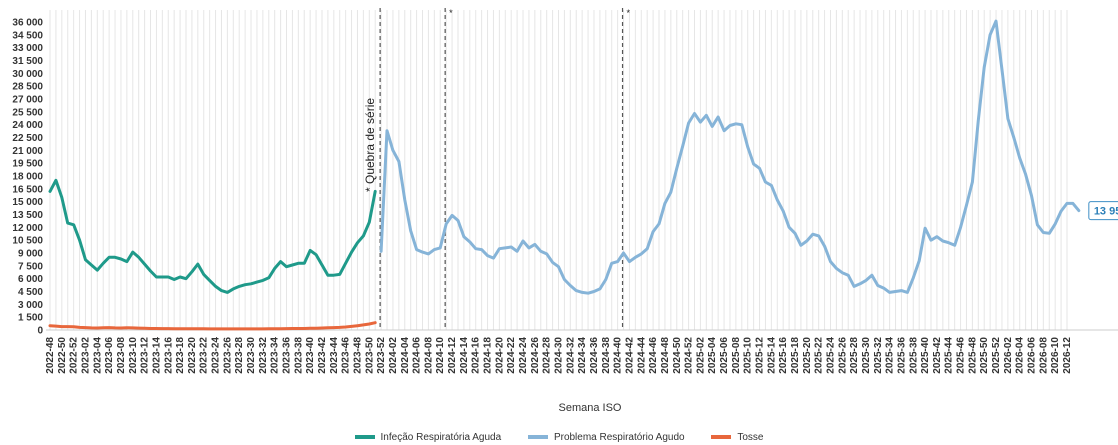 The height and width of the screenshot is (445, 1118). What do you see at coordinates (97, 355) in the screenshot?
I see `x-tick-label: 2023-04` at bounding box center [97, 355].